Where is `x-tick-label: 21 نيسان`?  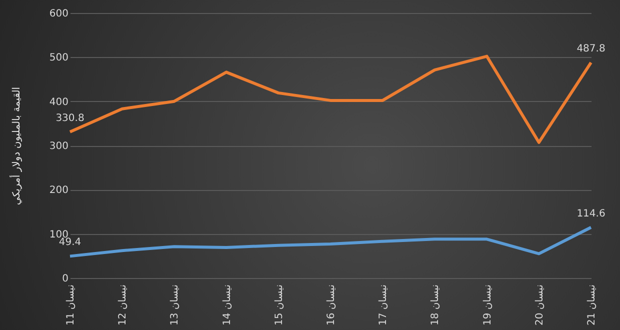 x-tick-label: 21 نيسان is located at coordinates (592, 305).